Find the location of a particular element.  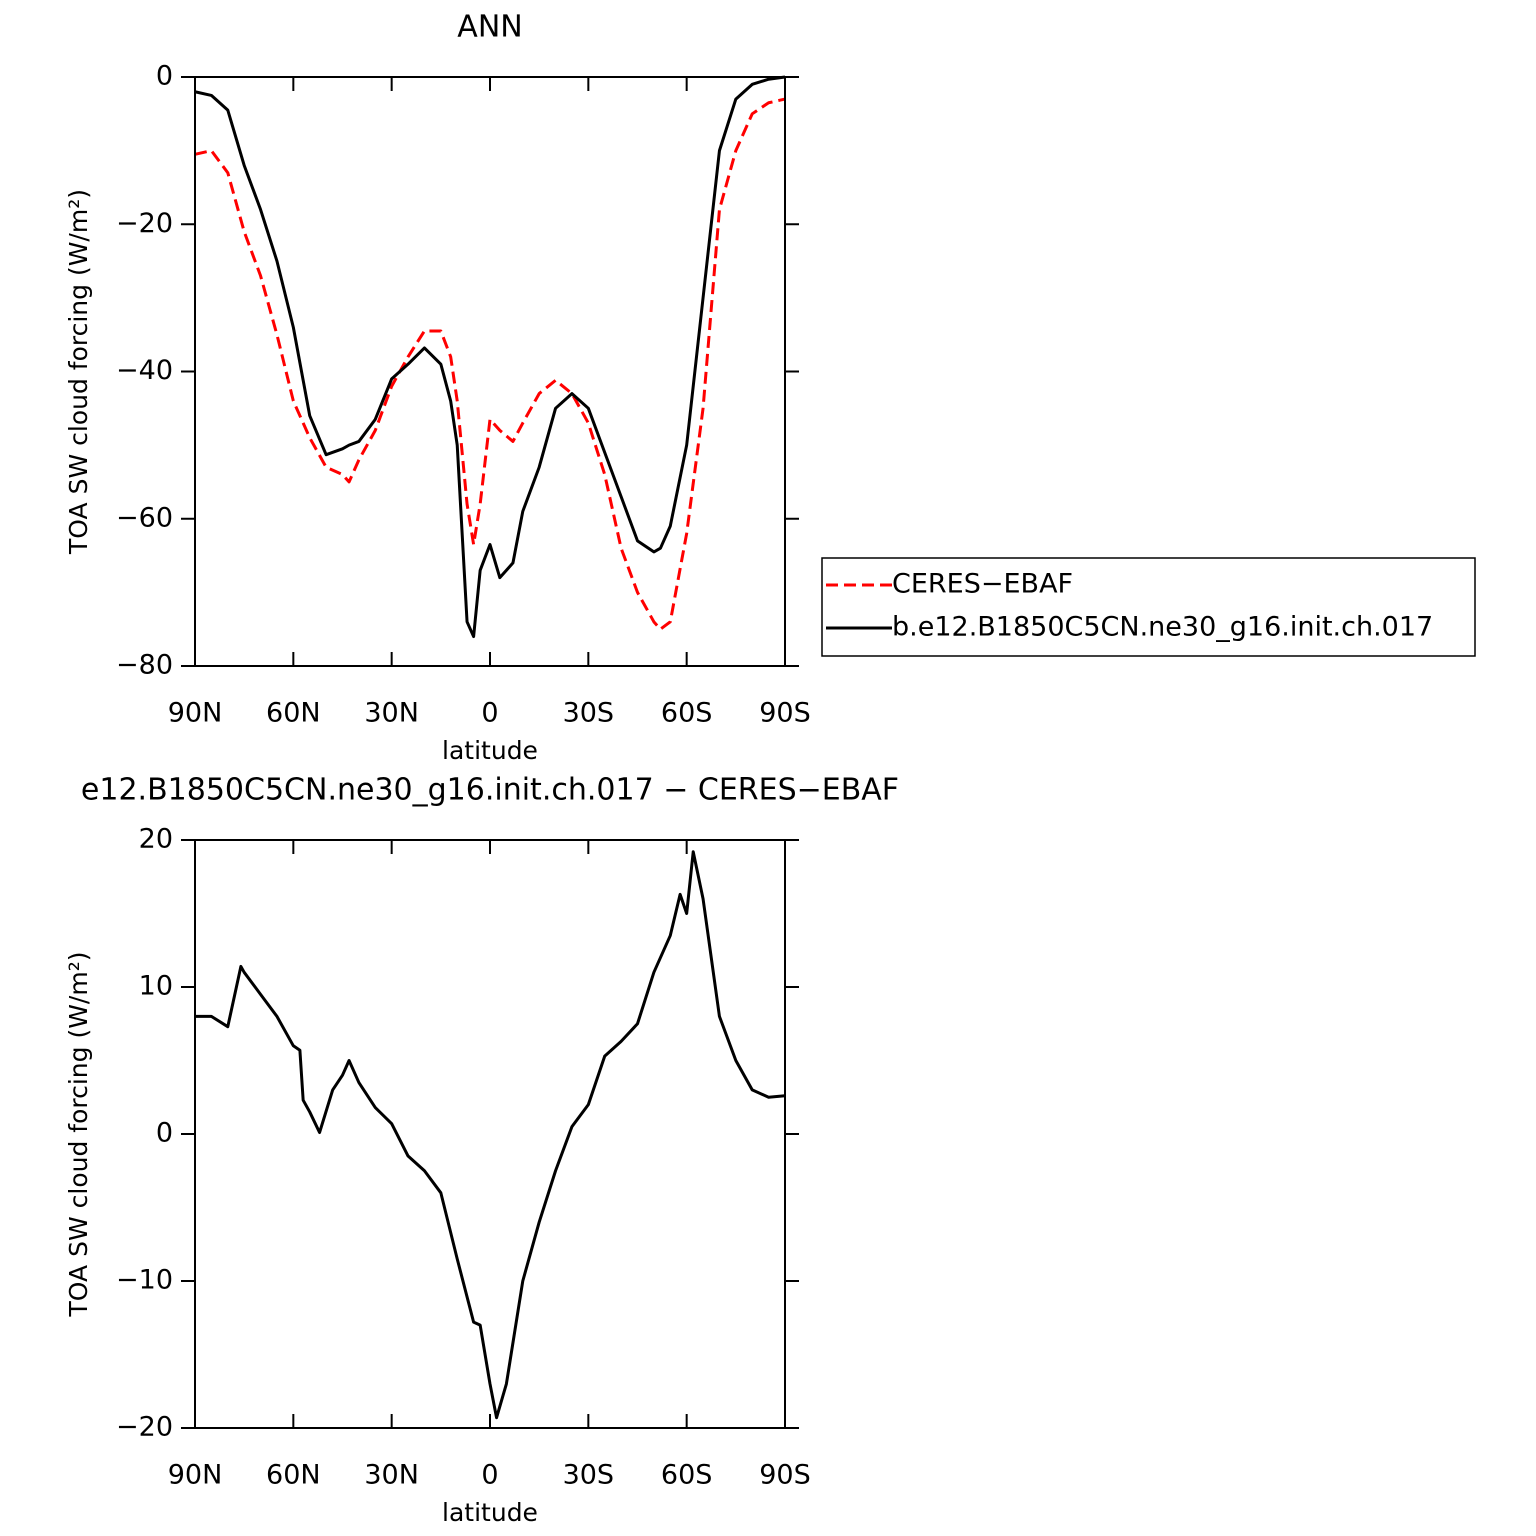

y-tick-label: −40 is located at coordinates (144, 370).